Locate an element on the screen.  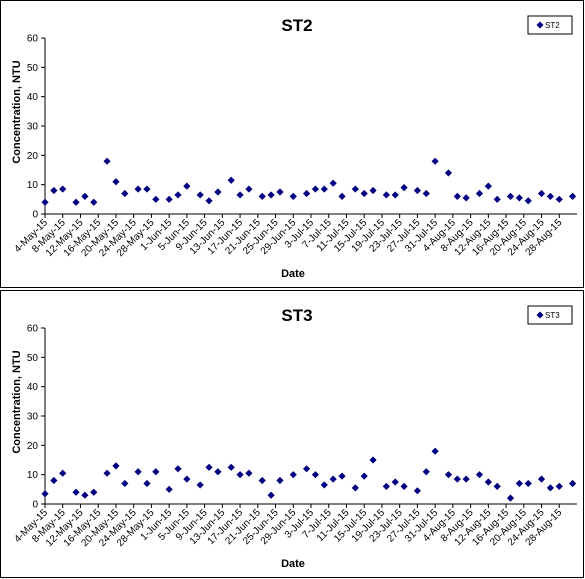
y-ticks: 0 10 20 30 40 50 60 is located at coordinates (36, 127).